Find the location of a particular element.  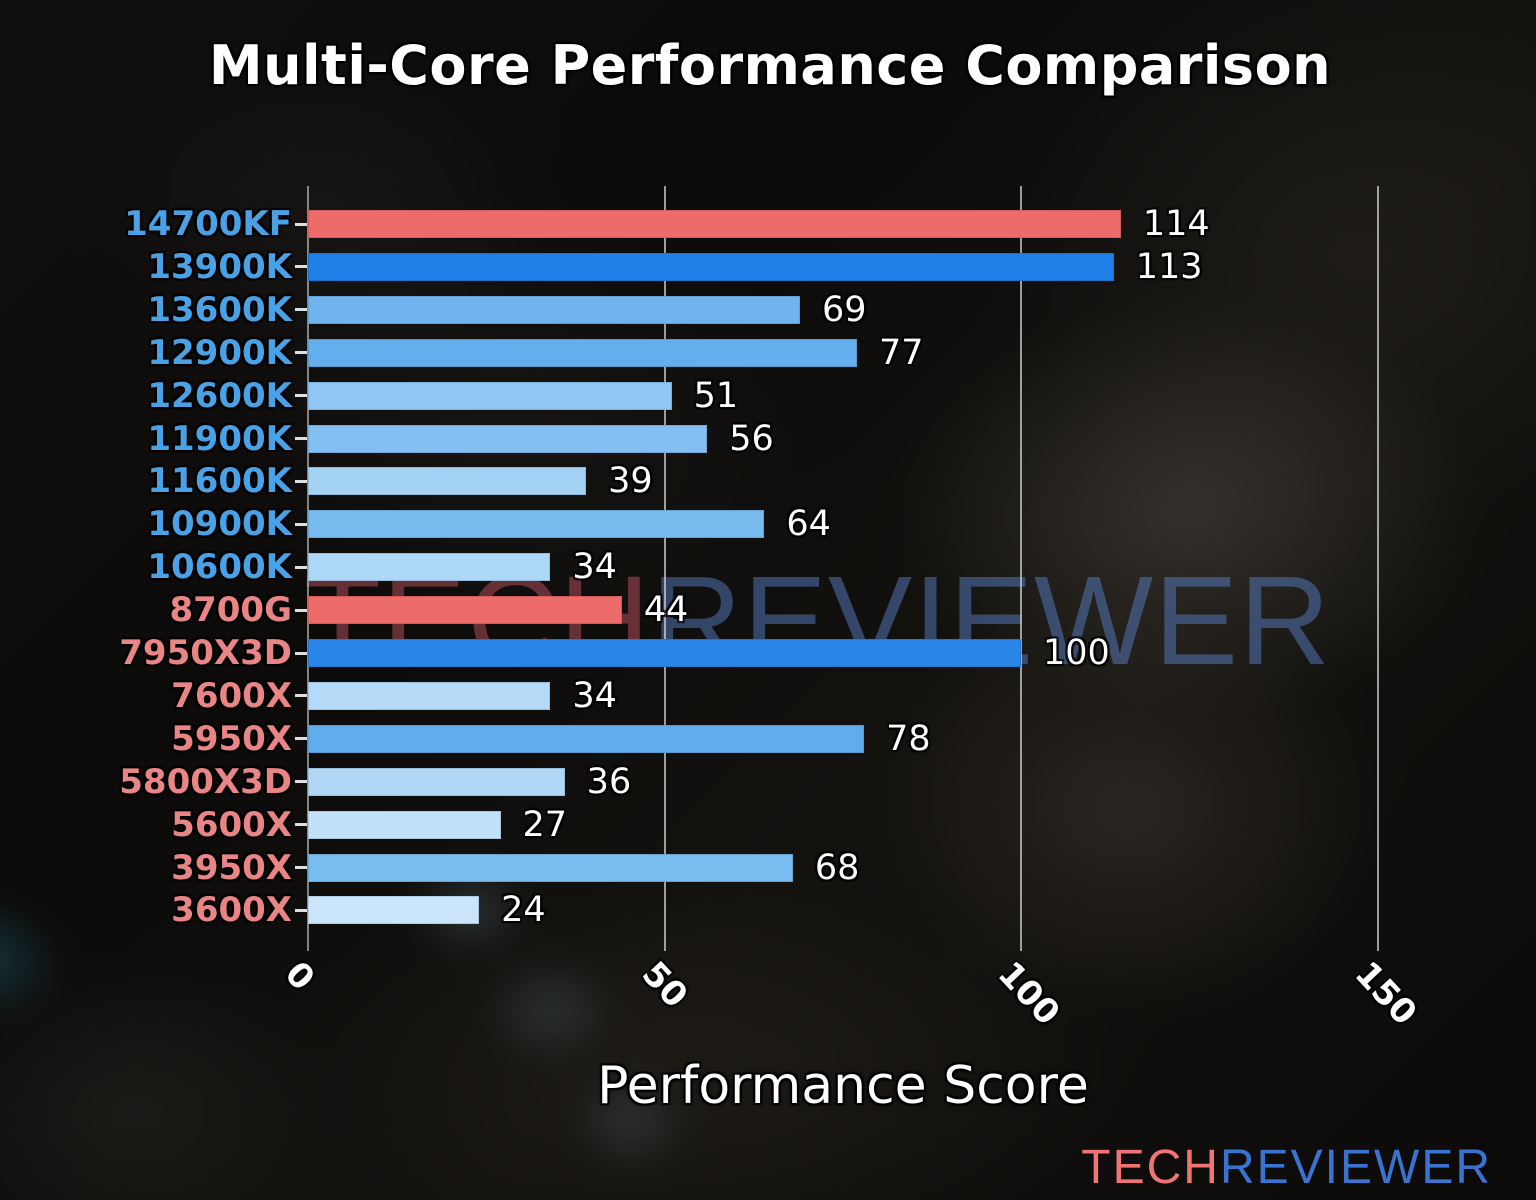

value-label-5950X: 78 is located at coordinates (908, 738).